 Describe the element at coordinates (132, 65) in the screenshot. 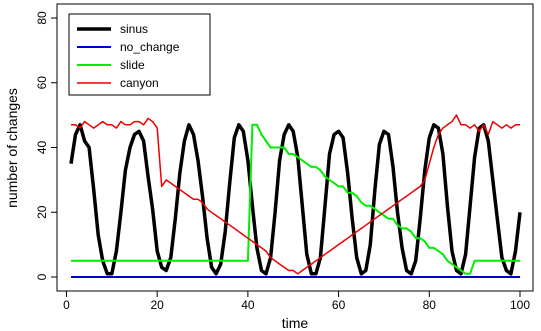

I see `legend-label-slide: slide` at that location.